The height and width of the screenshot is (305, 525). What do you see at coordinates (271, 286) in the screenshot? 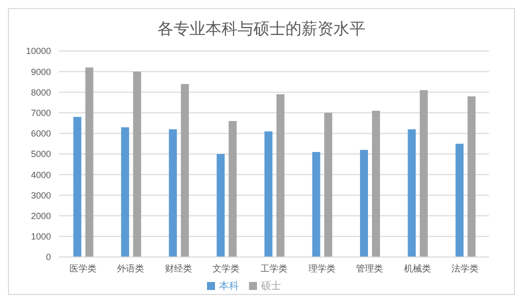
I see `legend-label: 硕士` at bounding box center [271, 286].